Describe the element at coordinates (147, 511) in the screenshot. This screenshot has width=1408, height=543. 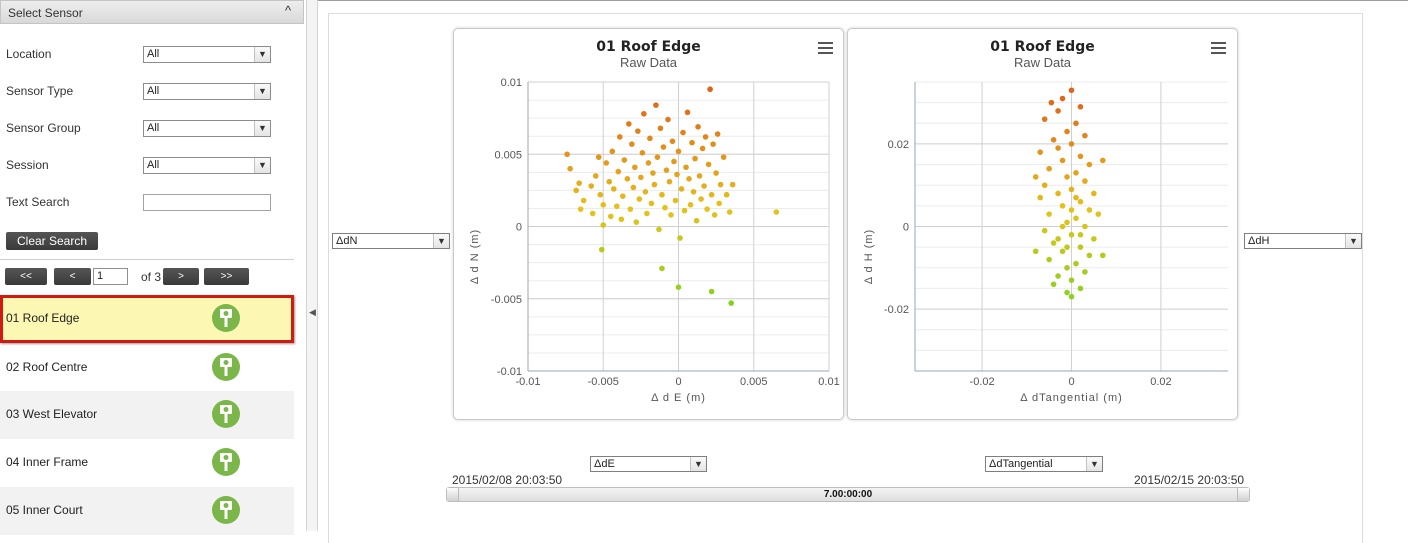
I see `sensor-item-05-inner-court: 05 Inner Court` at that location.